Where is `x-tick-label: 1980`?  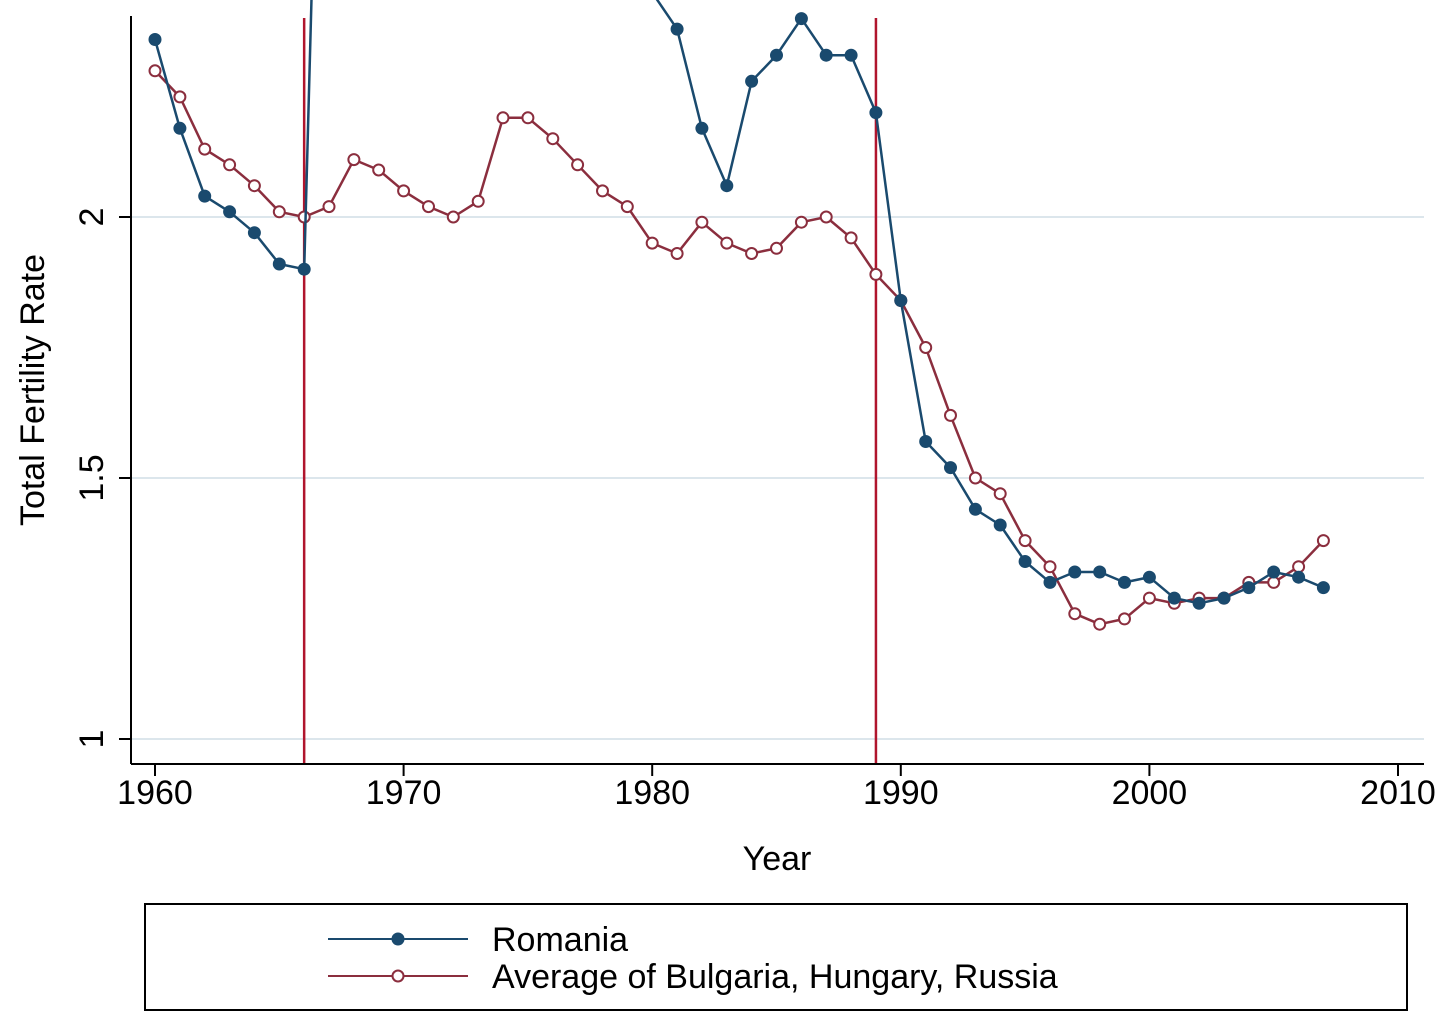 x-tick-label: 1980 is located at coordinates (652, 793).